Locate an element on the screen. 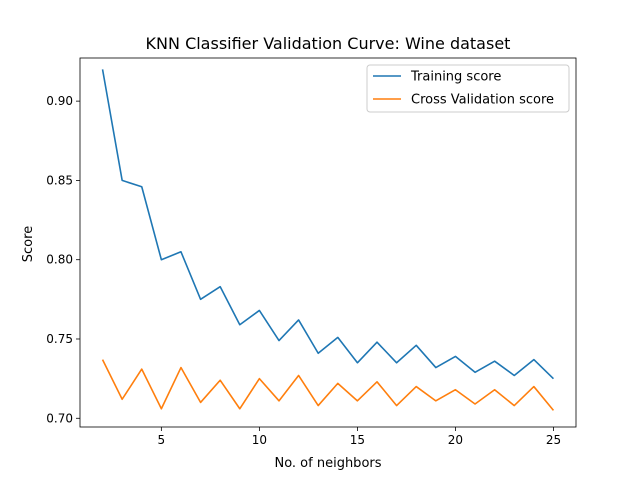 Image resolution: width=640 pixels, height=480 pixels. y-tick-label: 0.85 is located at coordinates (59, 180).